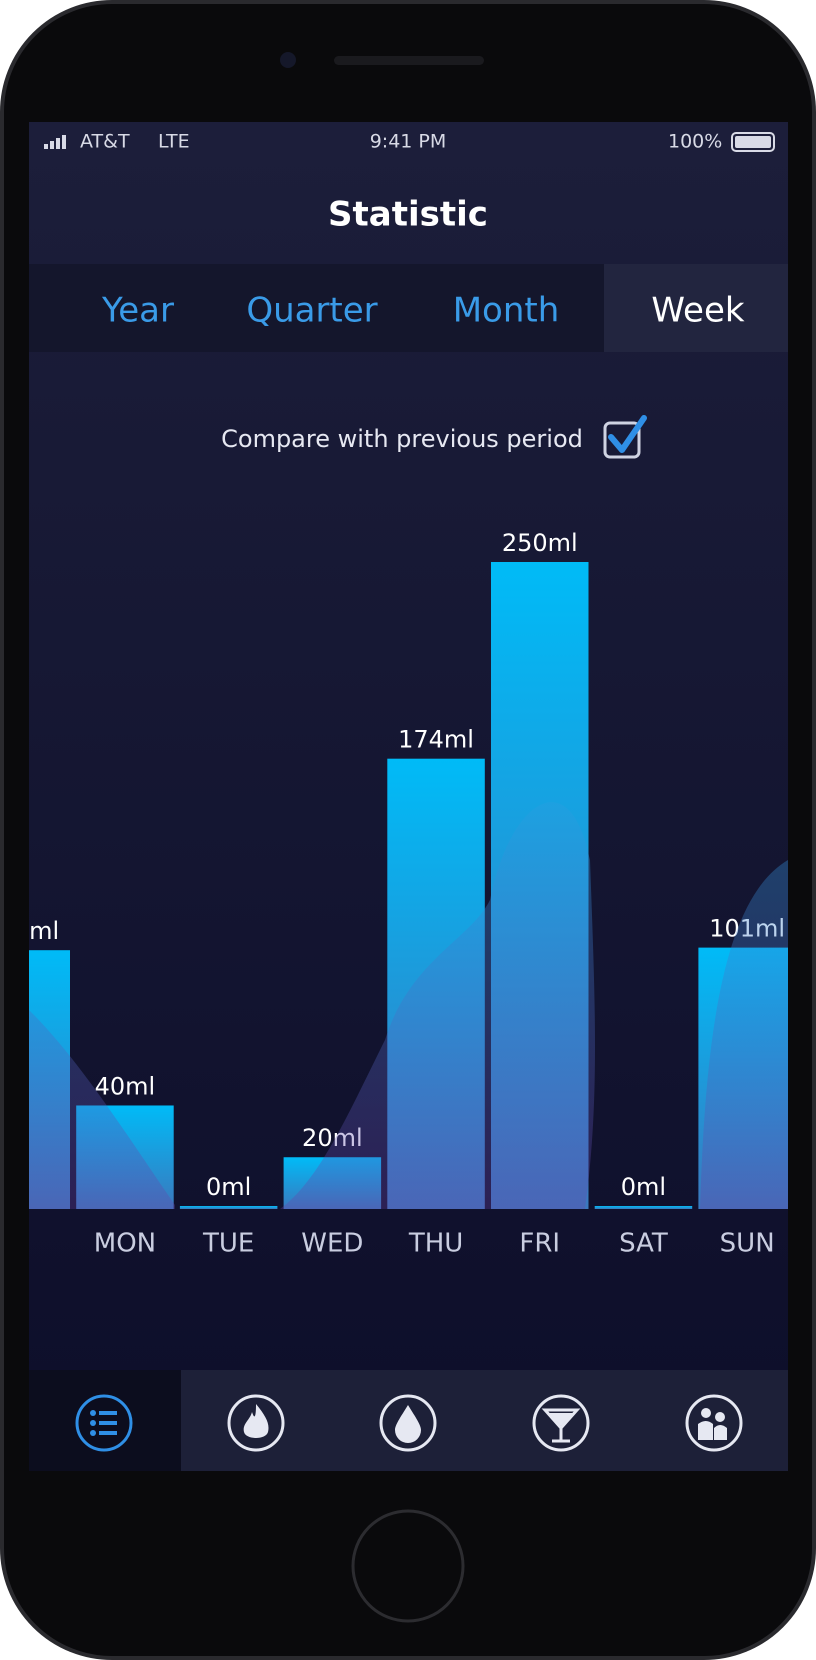 This screenshot has width=816, height=1660. What do you see at coordinates (408, 1423) in the screenshot?
I see `nav-drop` at bounding box center [408, 1423].